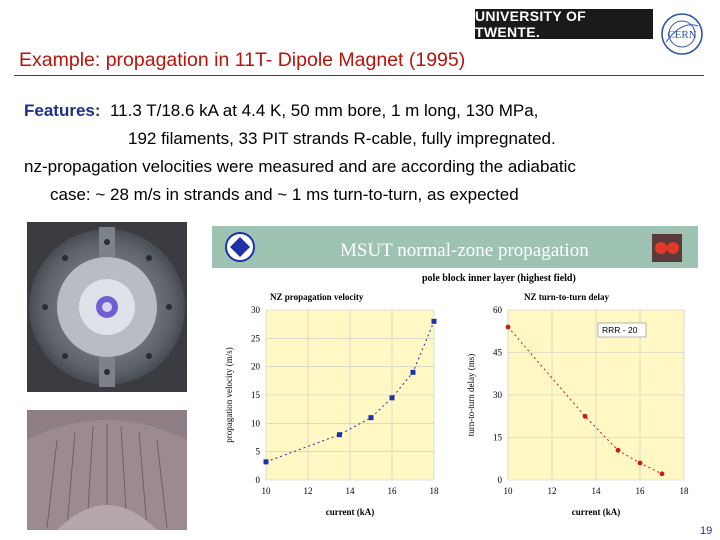 The height and width of the screenshot is (540, 720). What do you see at coordinates (596, 395) in the screenshot?
I see `chart-right-grid` at bounding box center [596, 395].